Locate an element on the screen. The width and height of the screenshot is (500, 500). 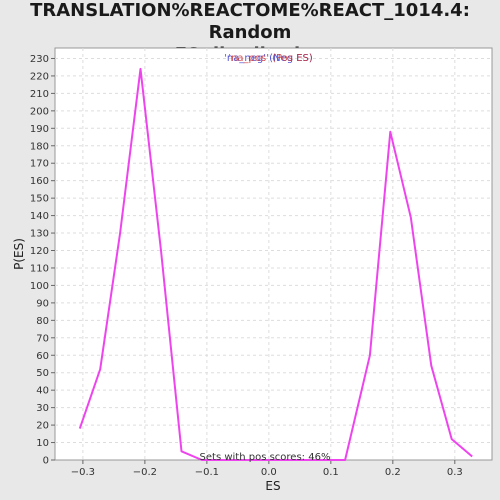
y-tick-label: 50 is located at coordinates (42, 373).